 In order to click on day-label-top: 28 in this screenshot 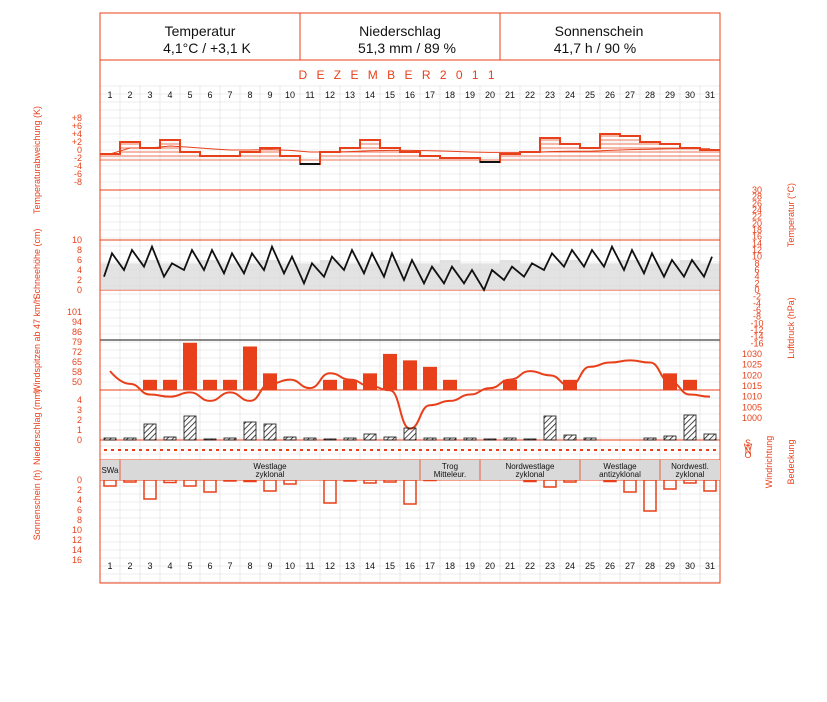, I will do `click(650, 95)`.